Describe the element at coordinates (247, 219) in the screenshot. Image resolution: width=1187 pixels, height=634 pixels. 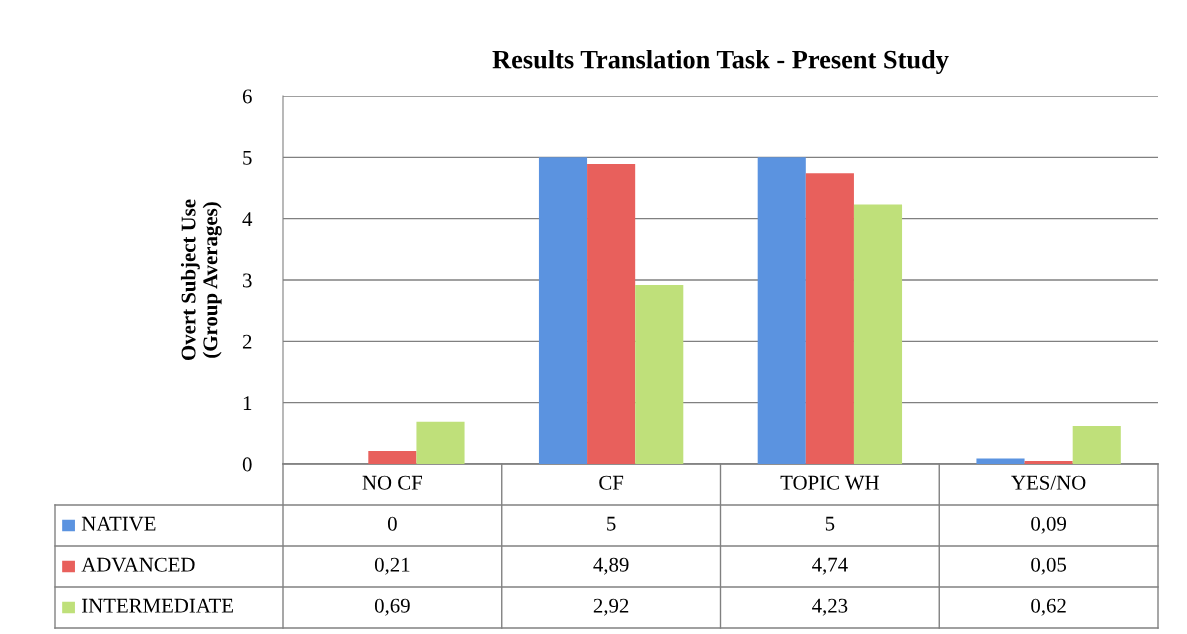
I see `y-tick-label: 4` at that location.